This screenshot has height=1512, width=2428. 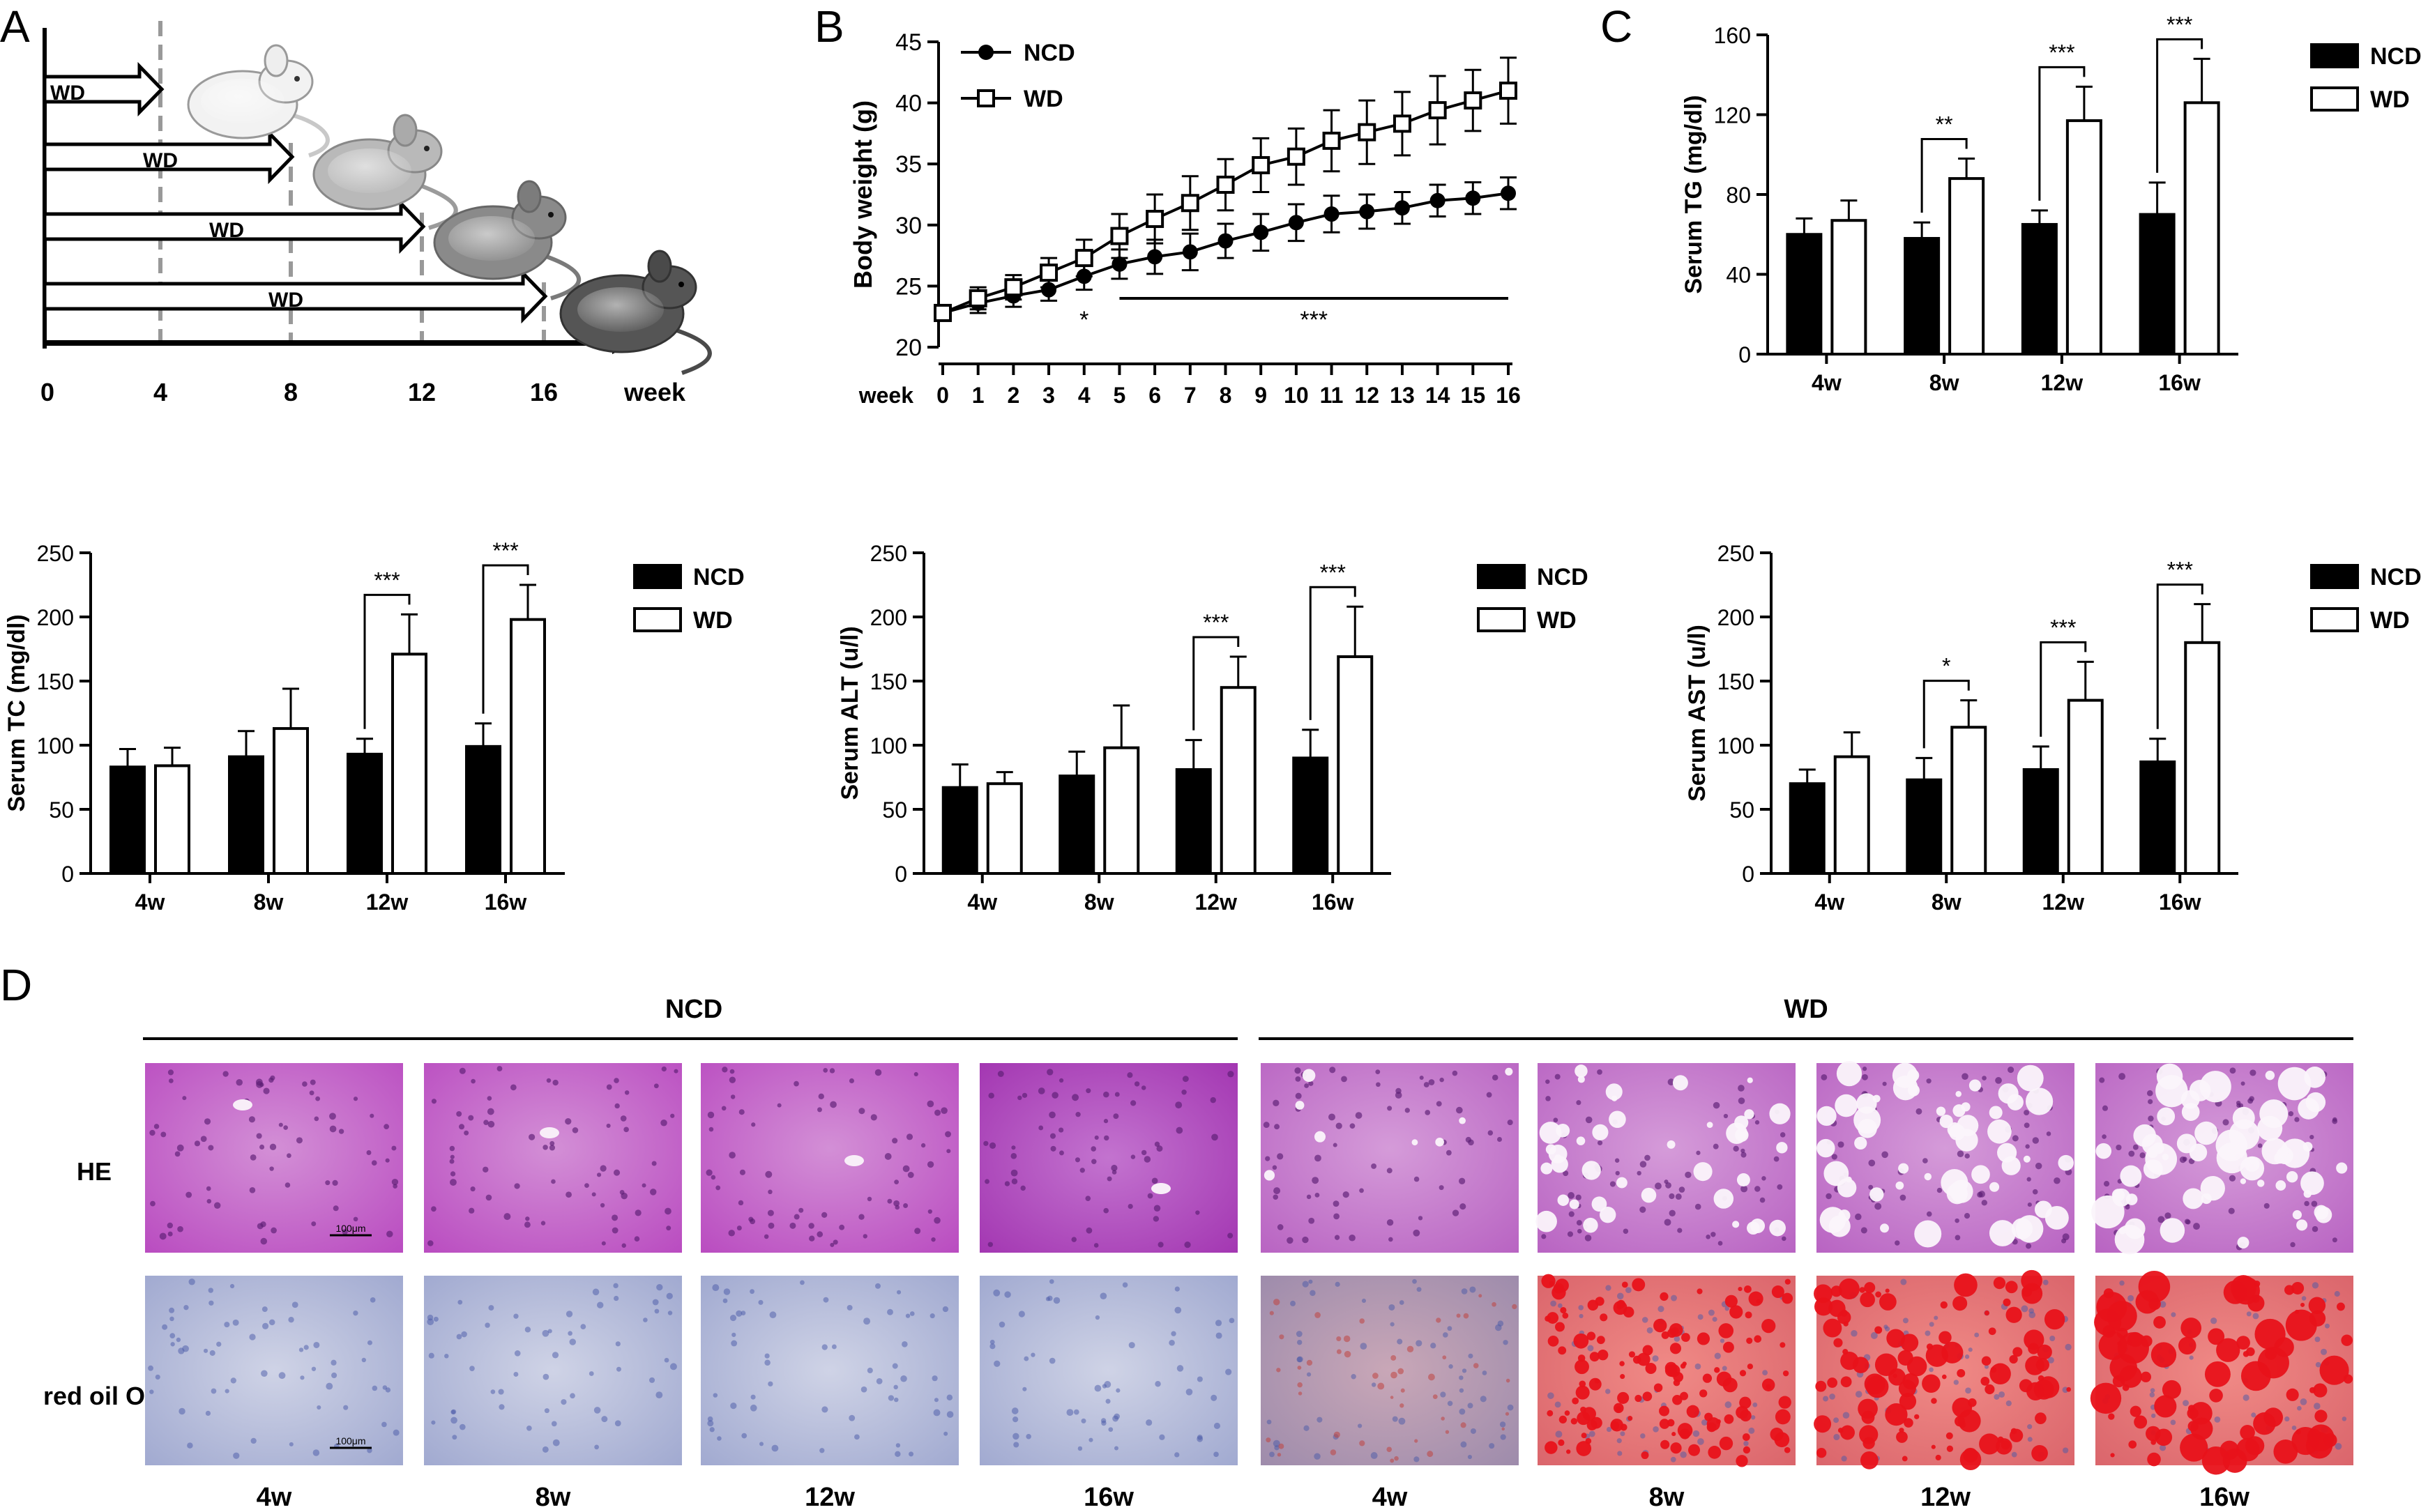 What do you see at coordinates (258, 101) in the screenshot?
I see `mouse-illustration-4w` at bounding box center [258, 101].